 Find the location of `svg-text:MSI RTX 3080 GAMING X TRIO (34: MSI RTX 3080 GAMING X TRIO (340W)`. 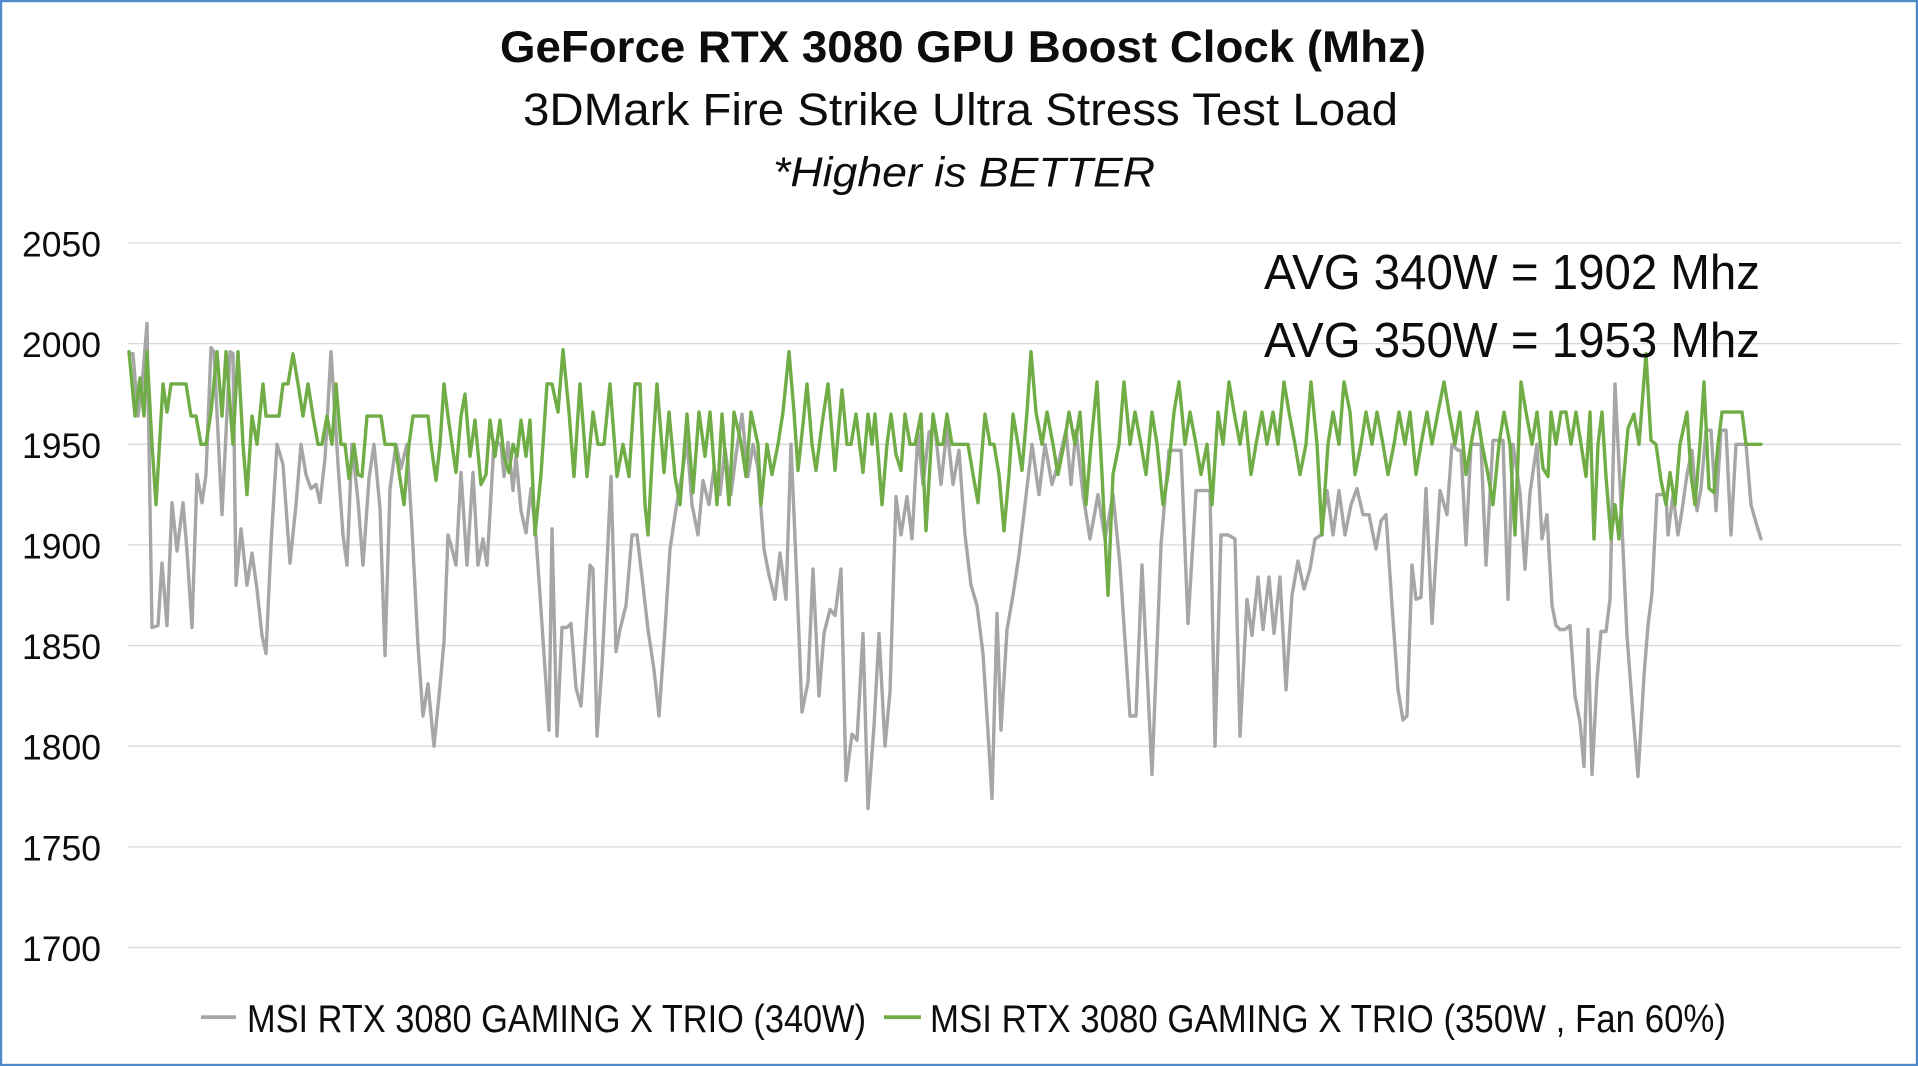

svg-text:MSI RTX 3080 GAMING X TRIO (34: MSI RTX 3080 GAMING X TRIO (340W) is located at coordinates (556, 1019).